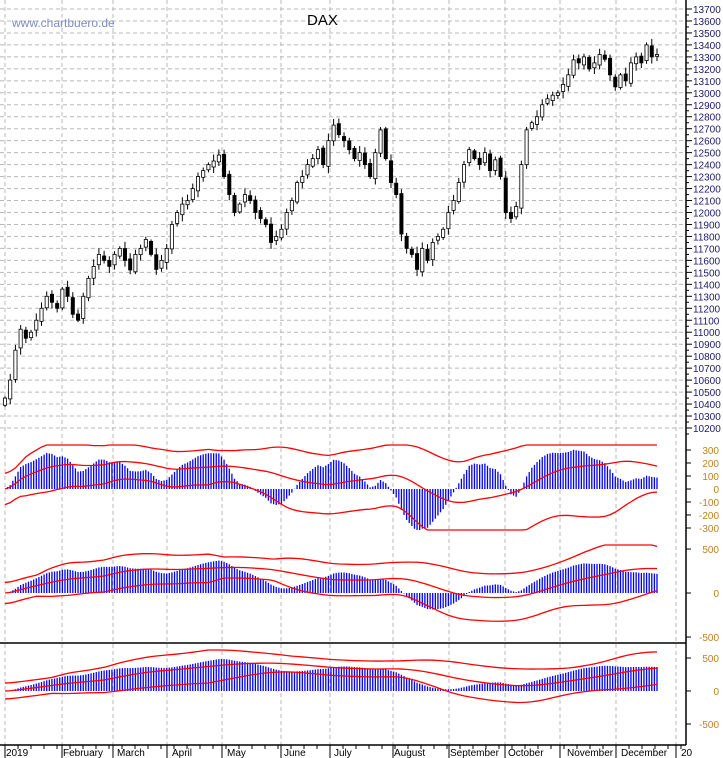 Image resolution: width=723 pixels, height=758 pixels. Describe the element at coordinates (707, 285) in the screenshot. I see `y-tick-label: 11400` at that location.